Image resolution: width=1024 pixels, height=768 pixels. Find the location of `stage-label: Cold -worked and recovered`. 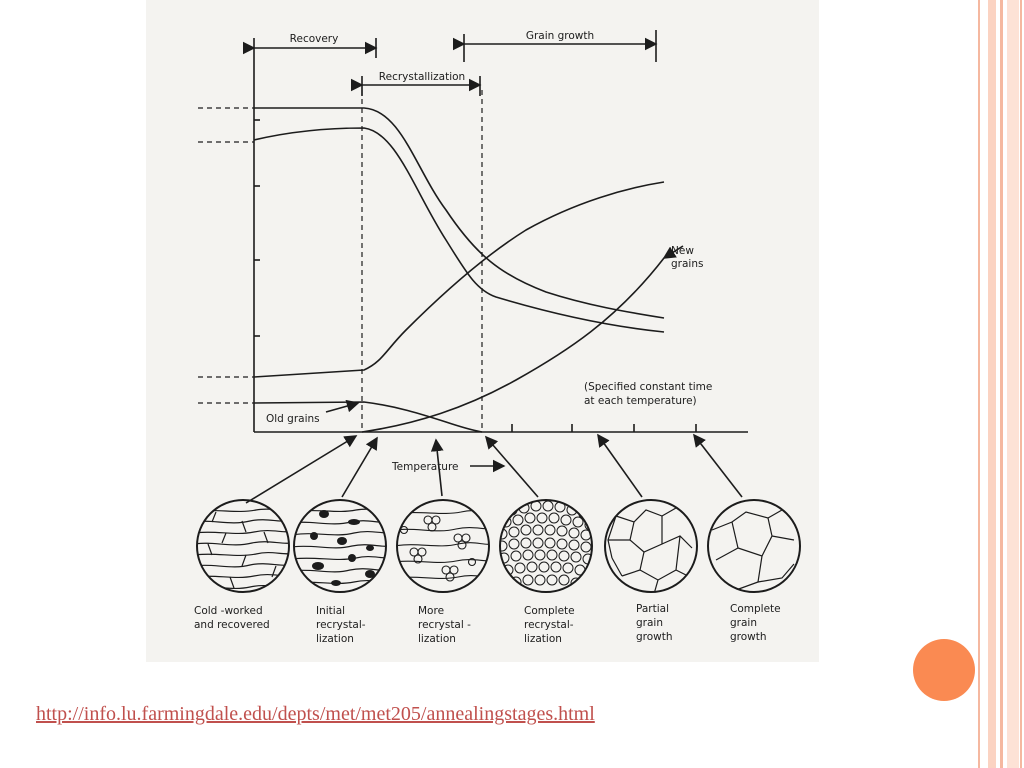

stage-label: Cold -worked and recovered is located at coordinates (232, 618).